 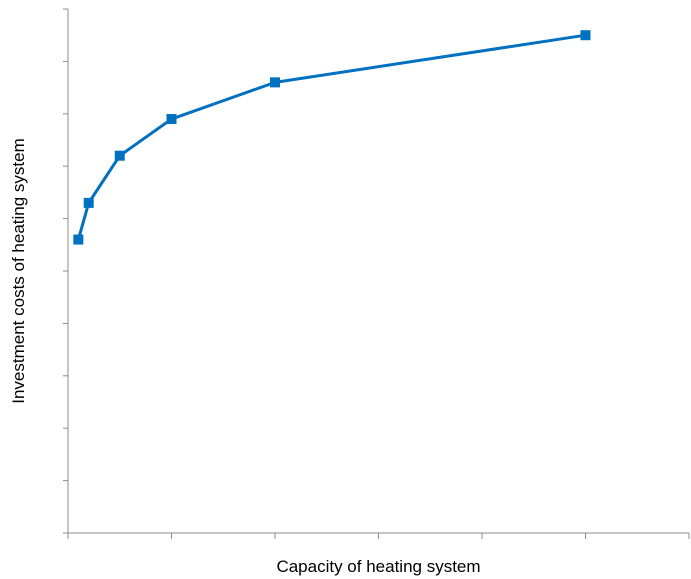 I want to click on x-axis-label: Capacity of heating system, so click(x=378, y=566).